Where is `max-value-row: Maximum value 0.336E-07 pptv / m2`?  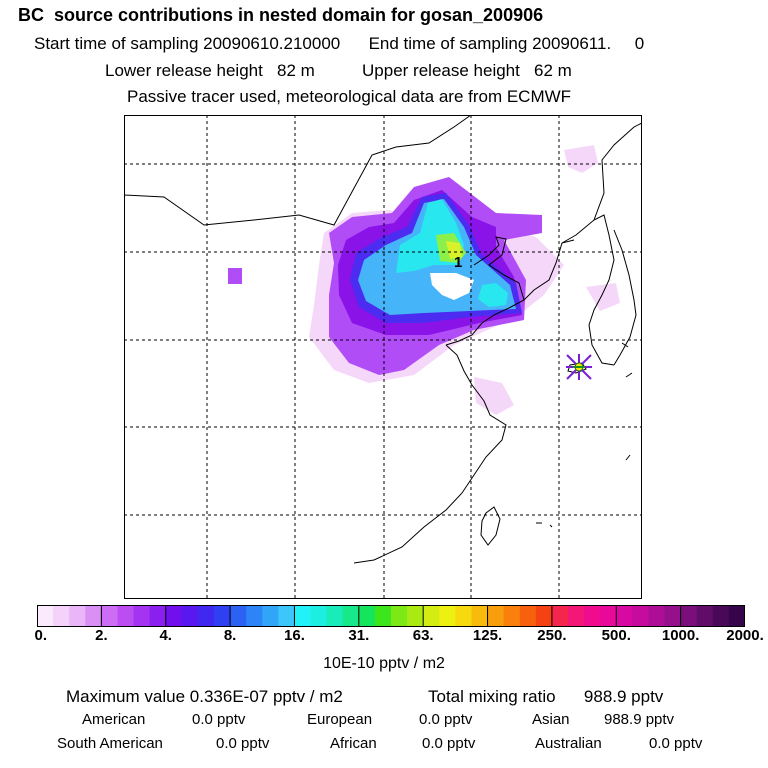 max-value-row: Maximum value 0.336E-07 pptv / m2 is located at coordinates (204, 697).